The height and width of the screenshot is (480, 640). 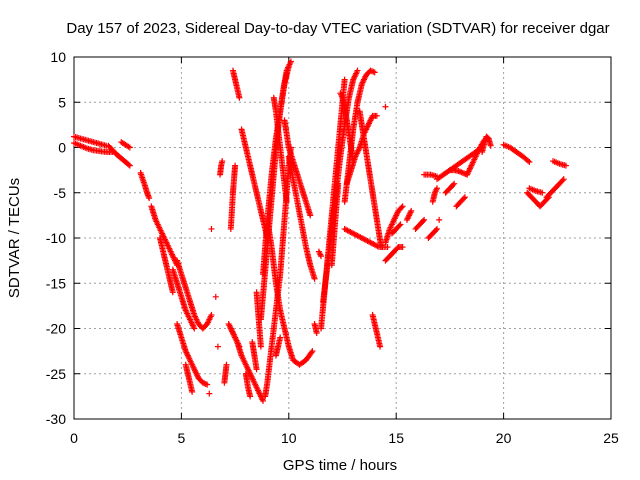 I want to click on x-tick-label: 15, so click(x=396, y=438).